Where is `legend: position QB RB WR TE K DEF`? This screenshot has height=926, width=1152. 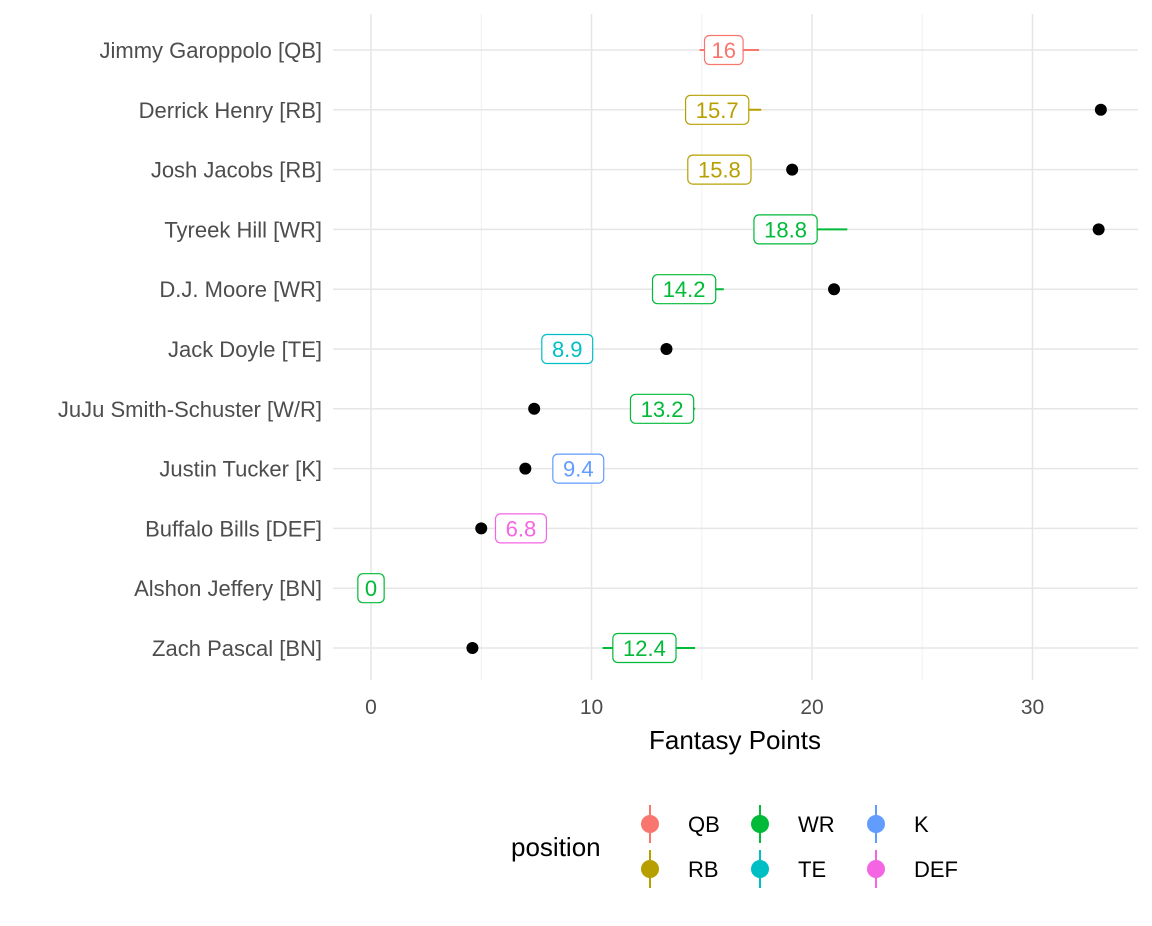
legend: position QB RB WR TE K DEF is located at coordinates (734, 846).